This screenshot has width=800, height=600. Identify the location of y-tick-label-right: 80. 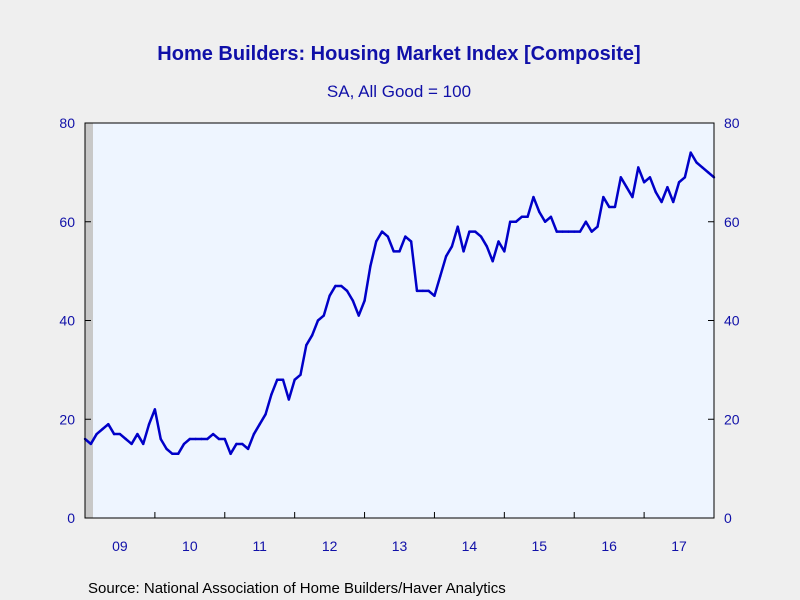
(732, 123).